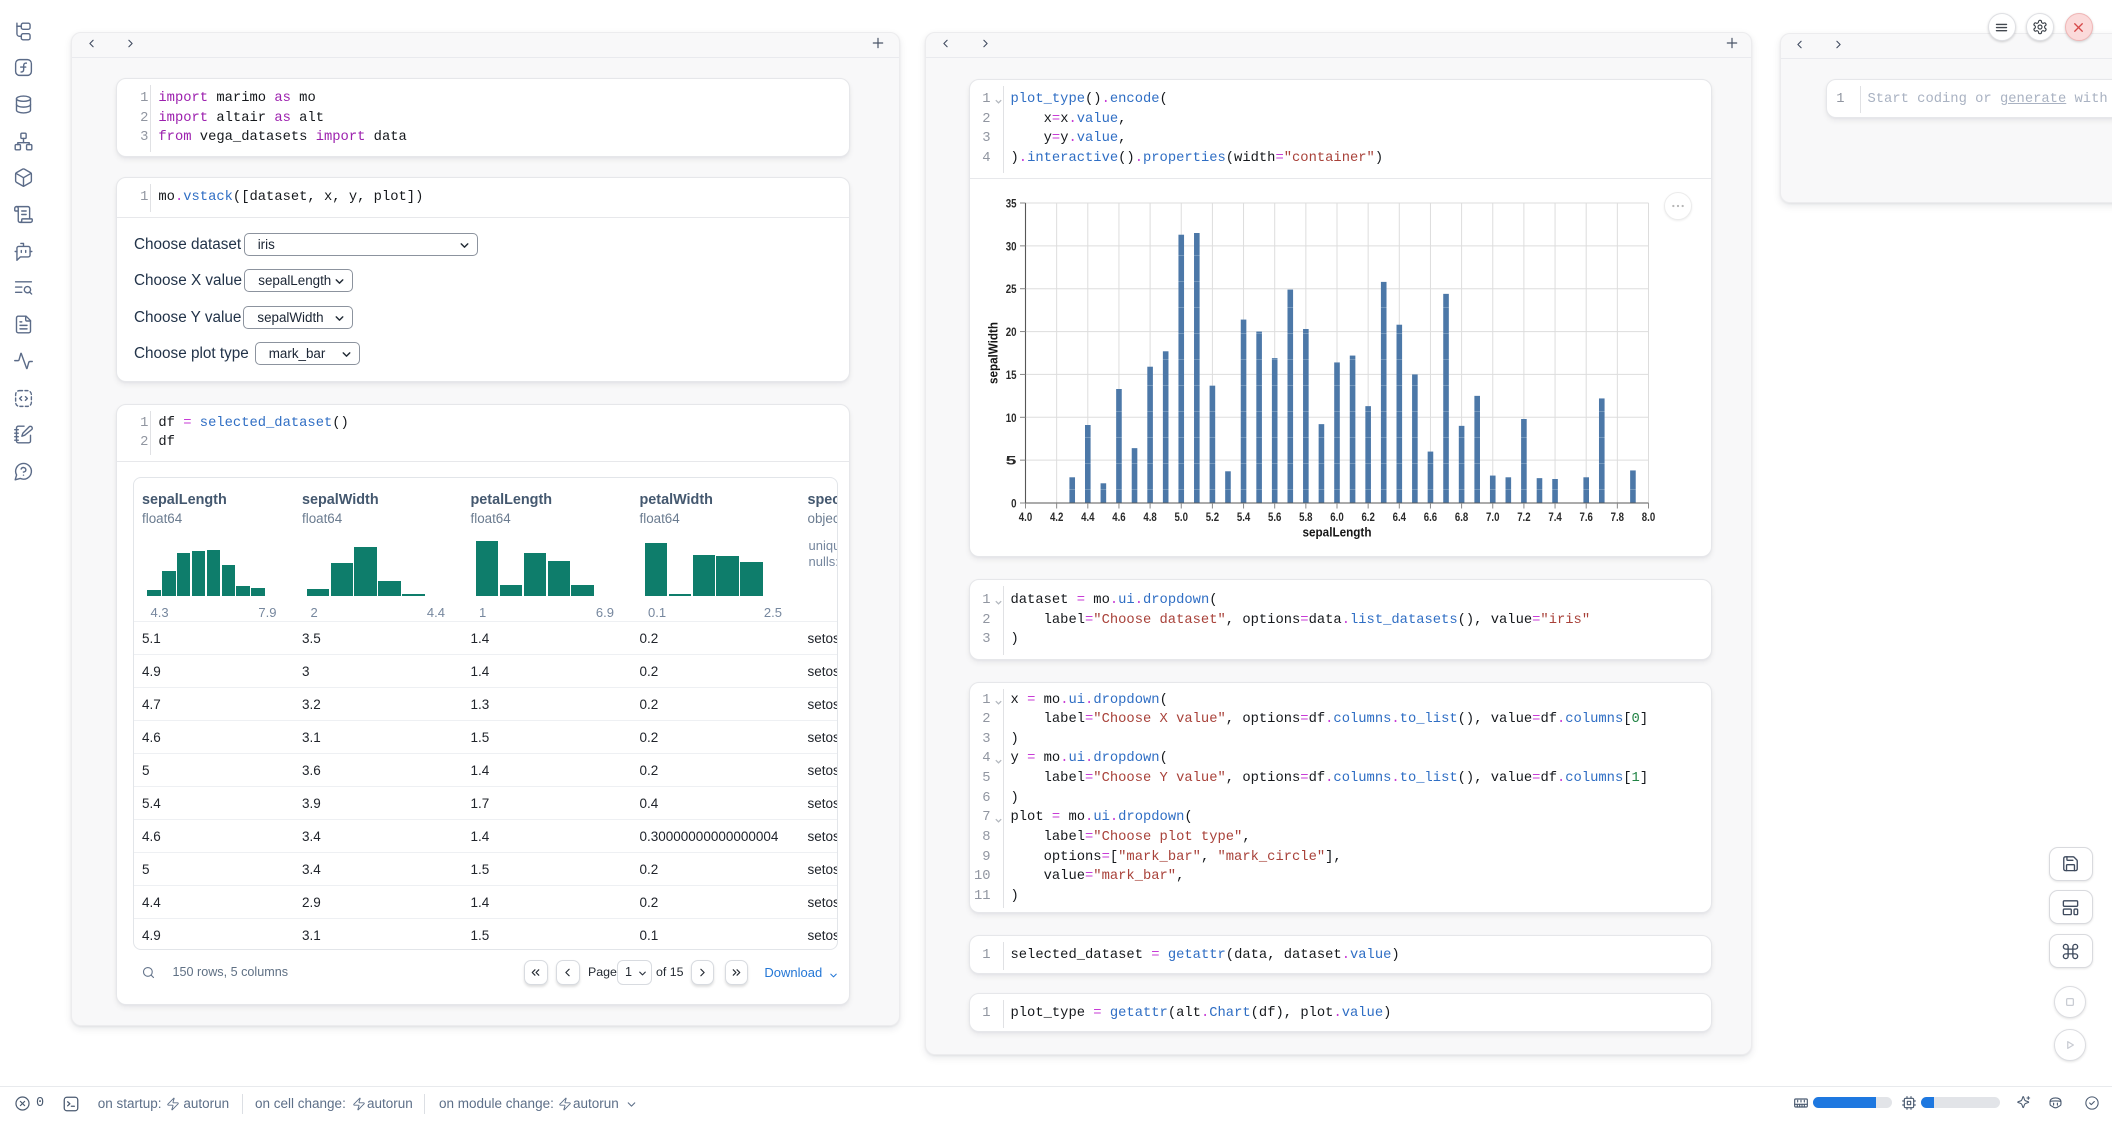 This screenshot has width=2112, height=1122. Describe the element at coordinates (1025, 517) in the screenshot. I see `svg-text: 4.0` at that location.